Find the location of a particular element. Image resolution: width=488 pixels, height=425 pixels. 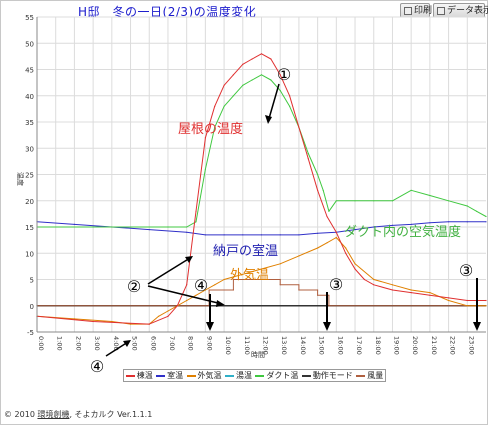

legend-item: 外気温 is located at coordinates (204, 375).